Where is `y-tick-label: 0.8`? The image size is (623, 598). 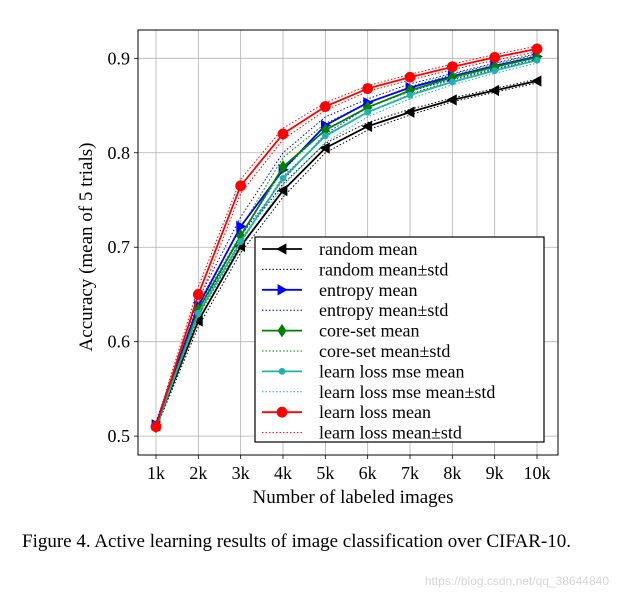
y-tick-label: 0.8 is located at coordinates (119, 153).